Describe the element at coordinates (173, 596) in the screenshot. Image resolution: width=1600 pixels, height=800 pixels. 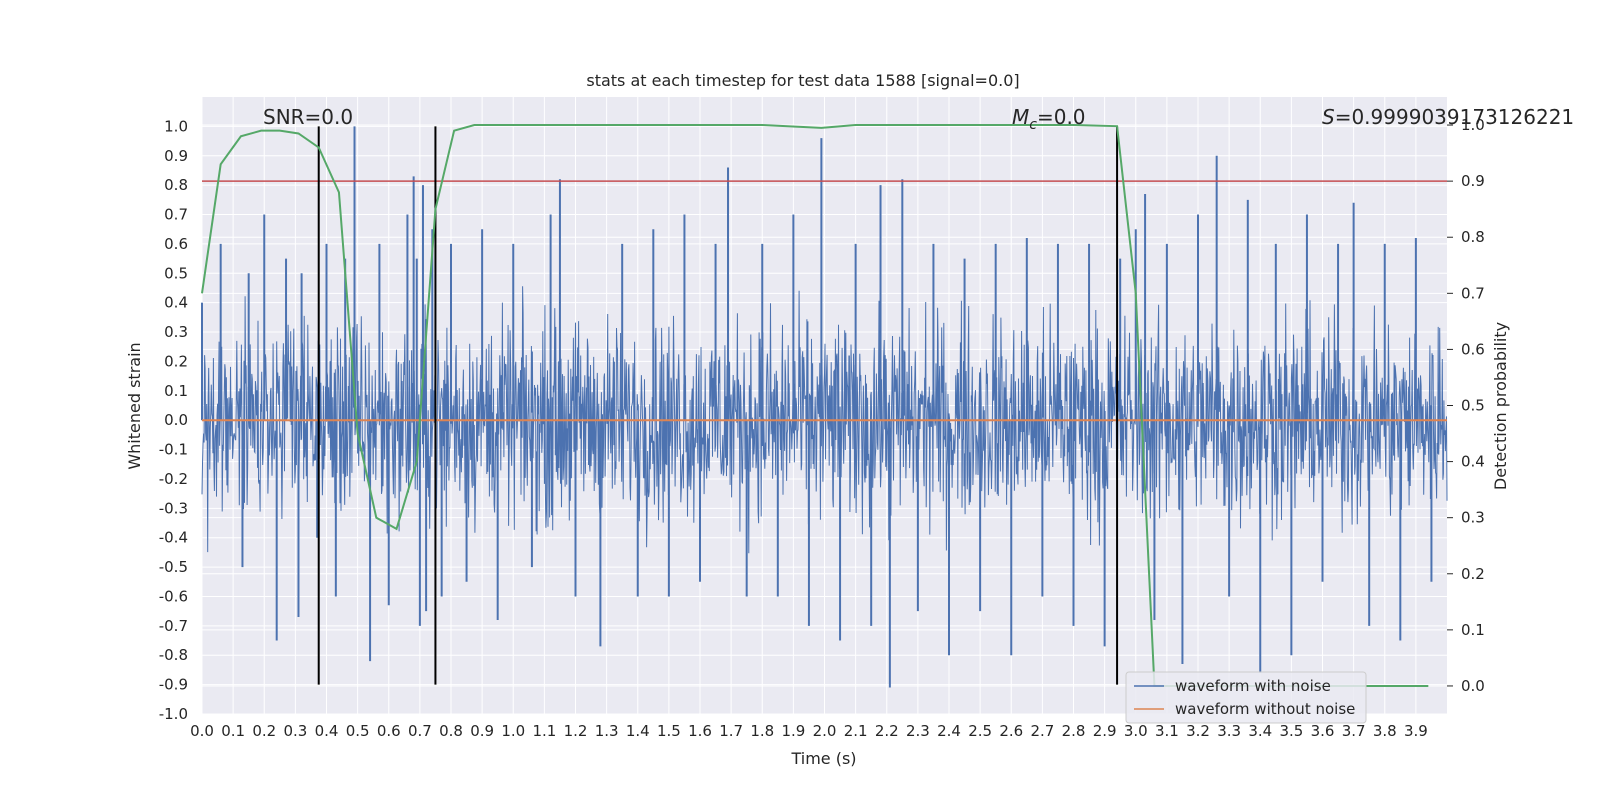
I see `y-tick-label: -0.6` at that location.